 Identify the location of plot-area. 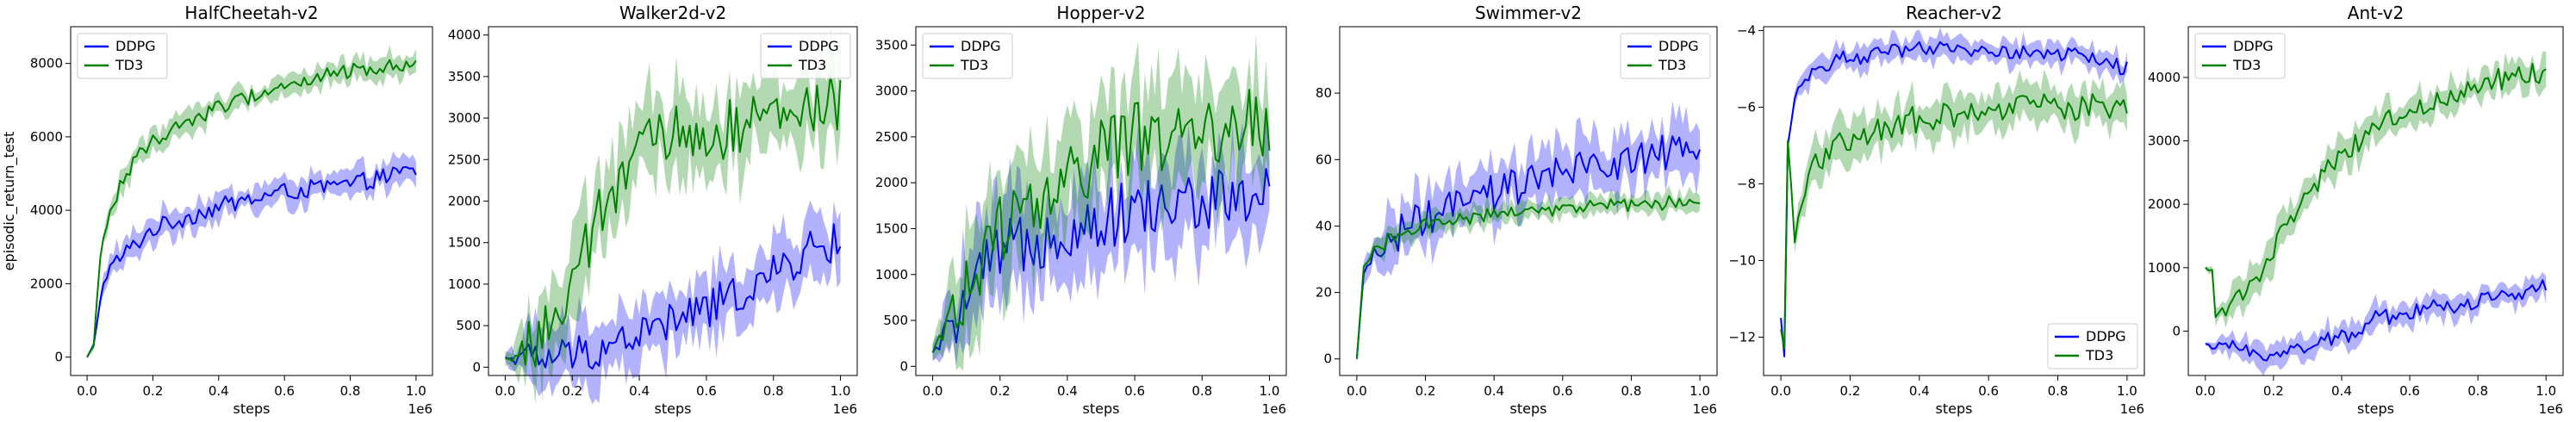
(673, 201).